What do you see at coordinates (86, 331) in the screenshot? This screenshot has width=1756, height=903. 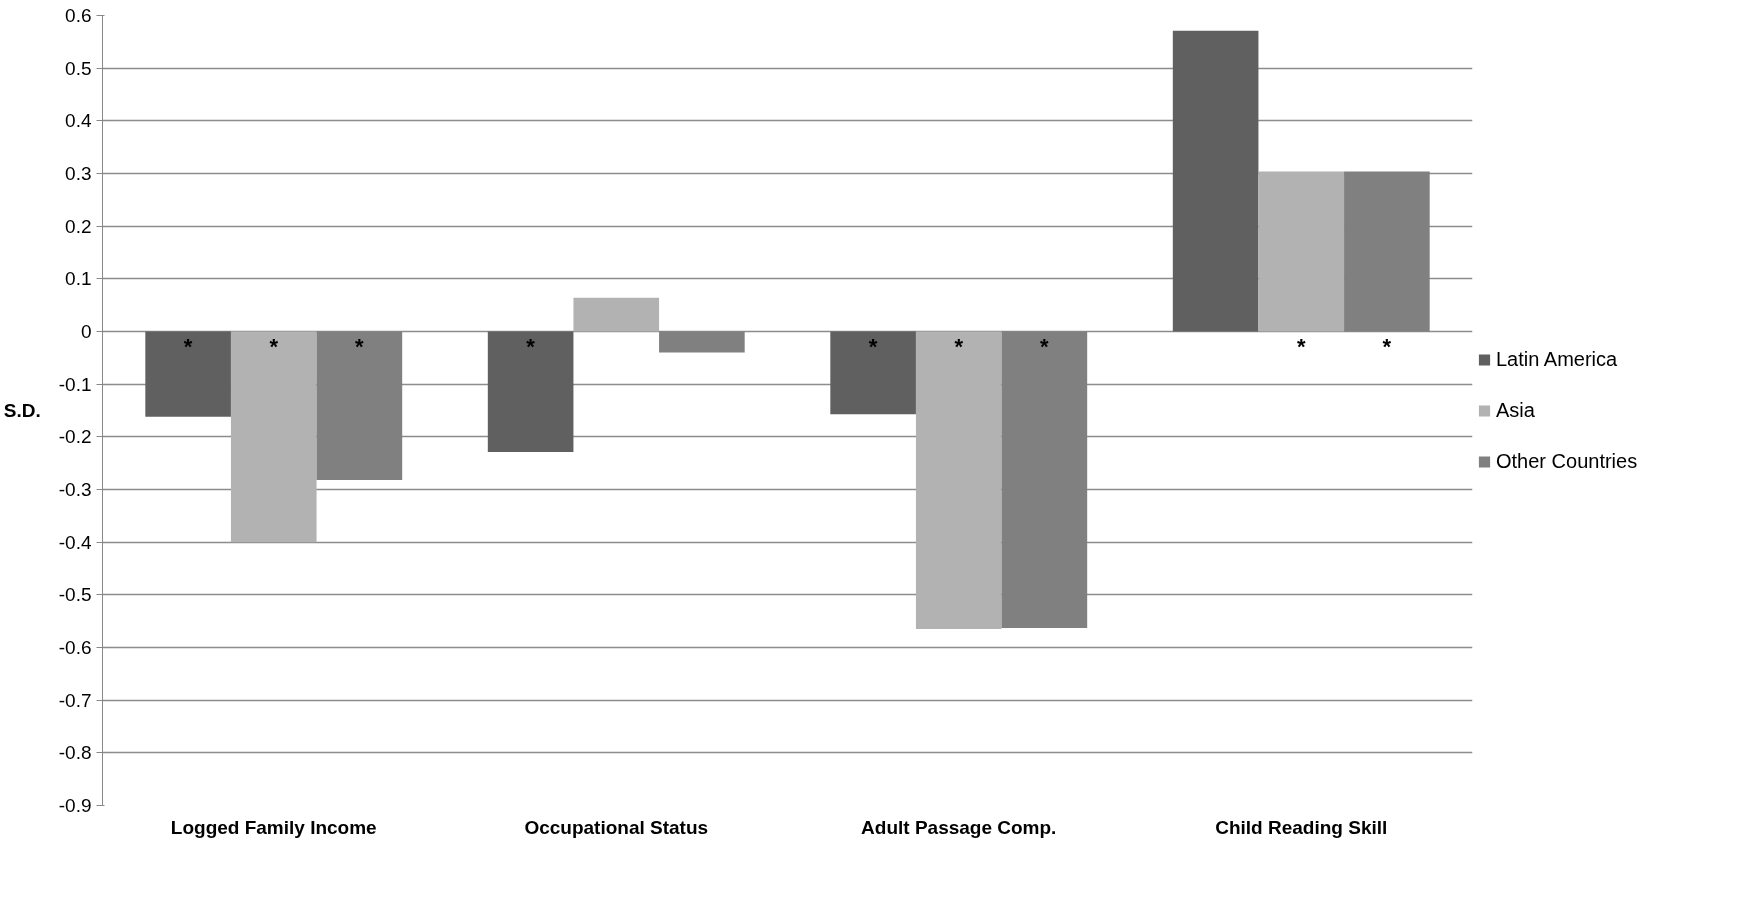 I see `y-tick-label: 0` at bounding box center [86, 331].